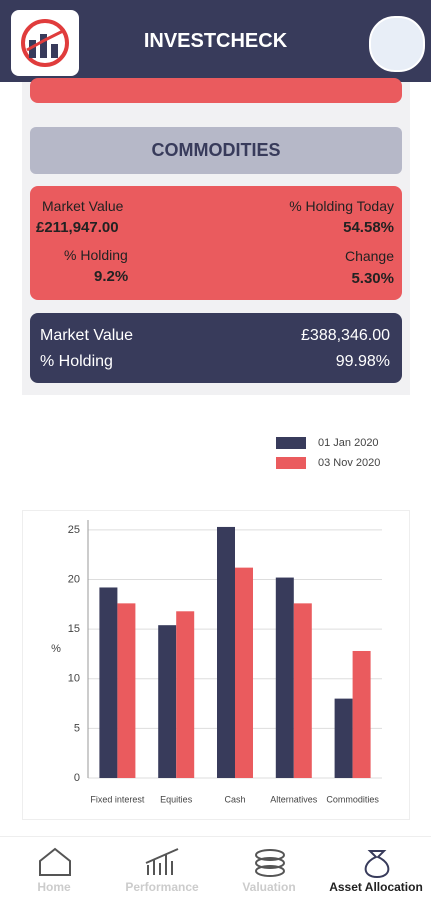  I want to click on label: Change, so click(369, 256).